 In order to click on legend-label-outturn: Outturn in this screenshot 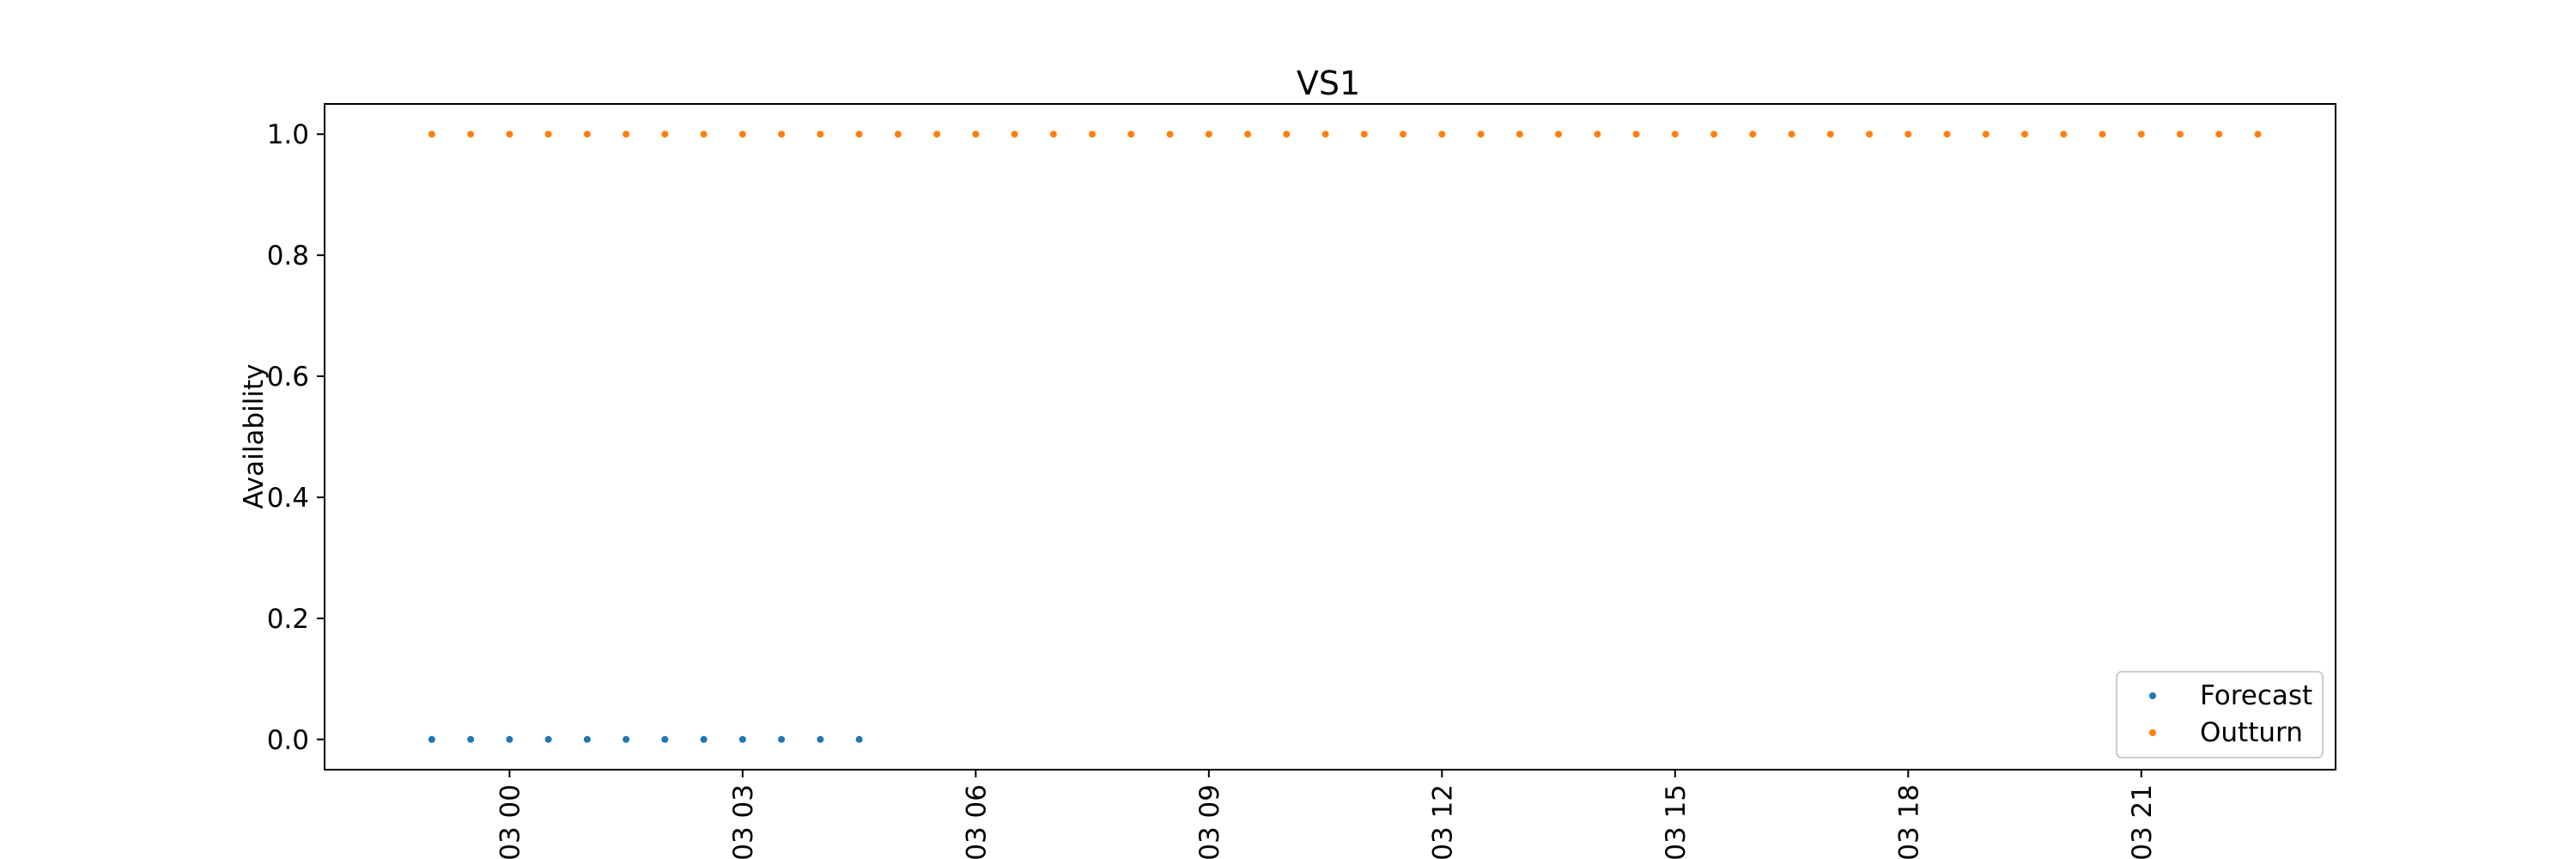, I will do `click(2251, 732)`.